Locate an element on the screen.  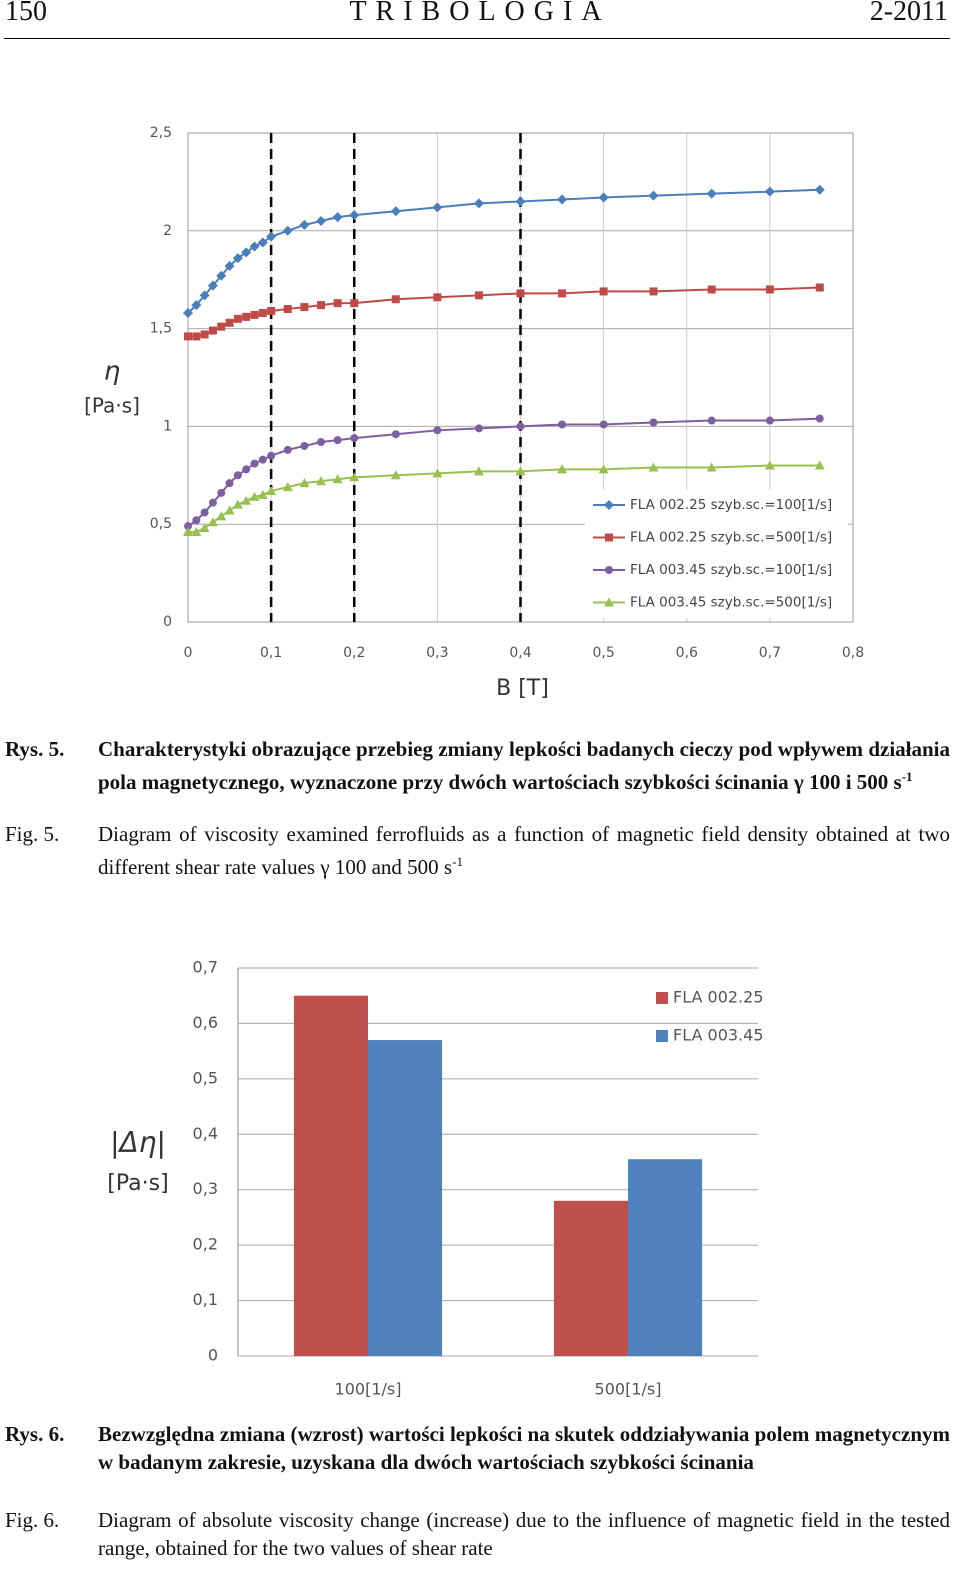
y-tick-label: 1,5 is located at coordinates (161, 329).